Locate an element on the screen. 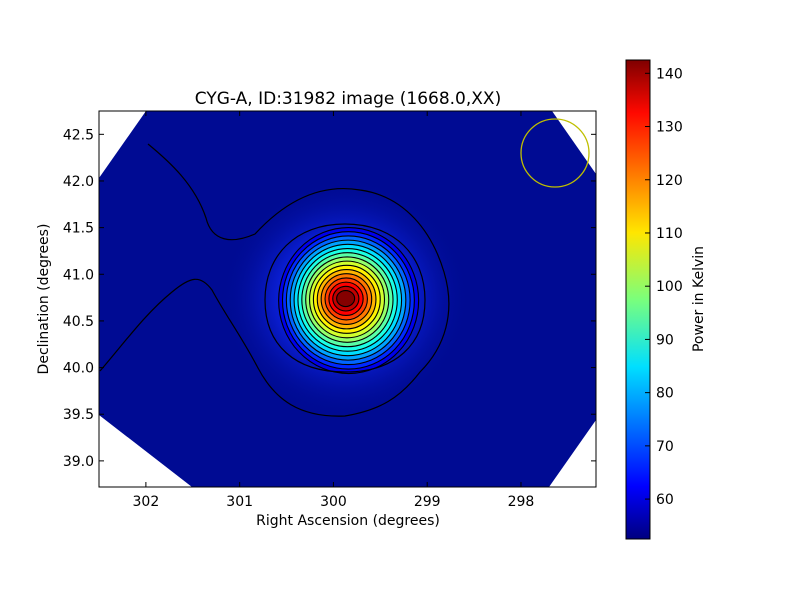  y-tick-label: 42.0 is located at coordinates (78, 182).